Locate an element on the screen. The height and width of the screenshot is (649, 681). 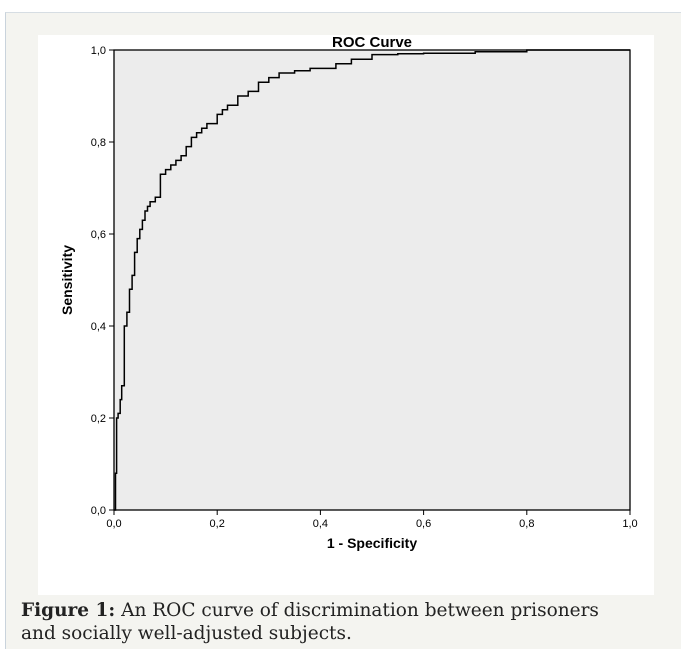
y-tick-label: 1,0 is located at coordinates (98, 51).